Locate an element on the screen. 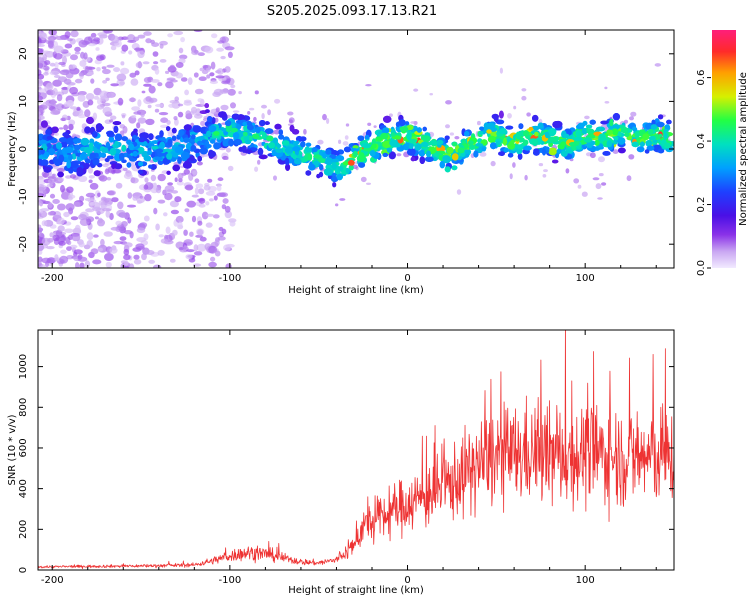 The image size is (750, 600). snr-y-tick-label: 0 is located at coordinates (23, 570).